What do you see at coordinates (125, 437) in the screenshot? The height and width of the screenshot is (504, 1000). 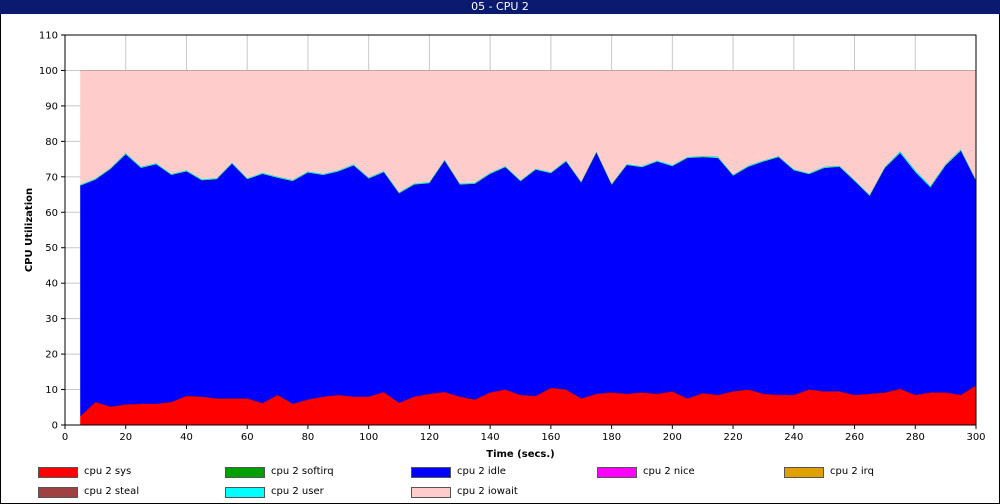 I see `x-tick-label: 20` at bounding box center [125, 437].